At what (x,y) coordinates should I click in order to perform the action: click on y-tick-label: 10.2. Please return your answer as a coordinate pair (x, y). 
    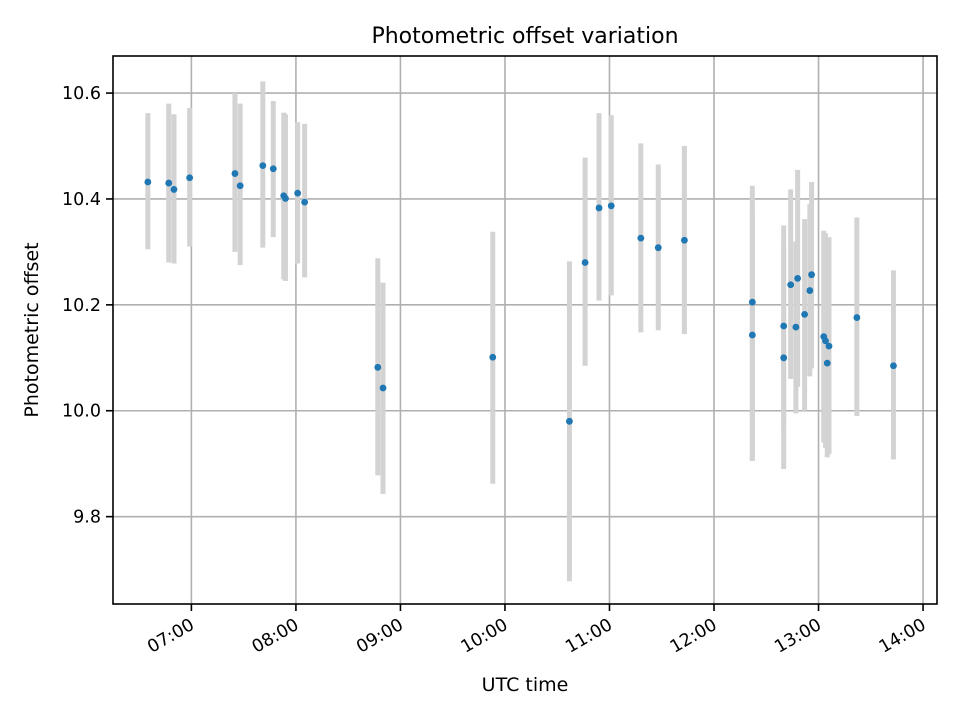
    Looking at the image, I should click on (81, 306).